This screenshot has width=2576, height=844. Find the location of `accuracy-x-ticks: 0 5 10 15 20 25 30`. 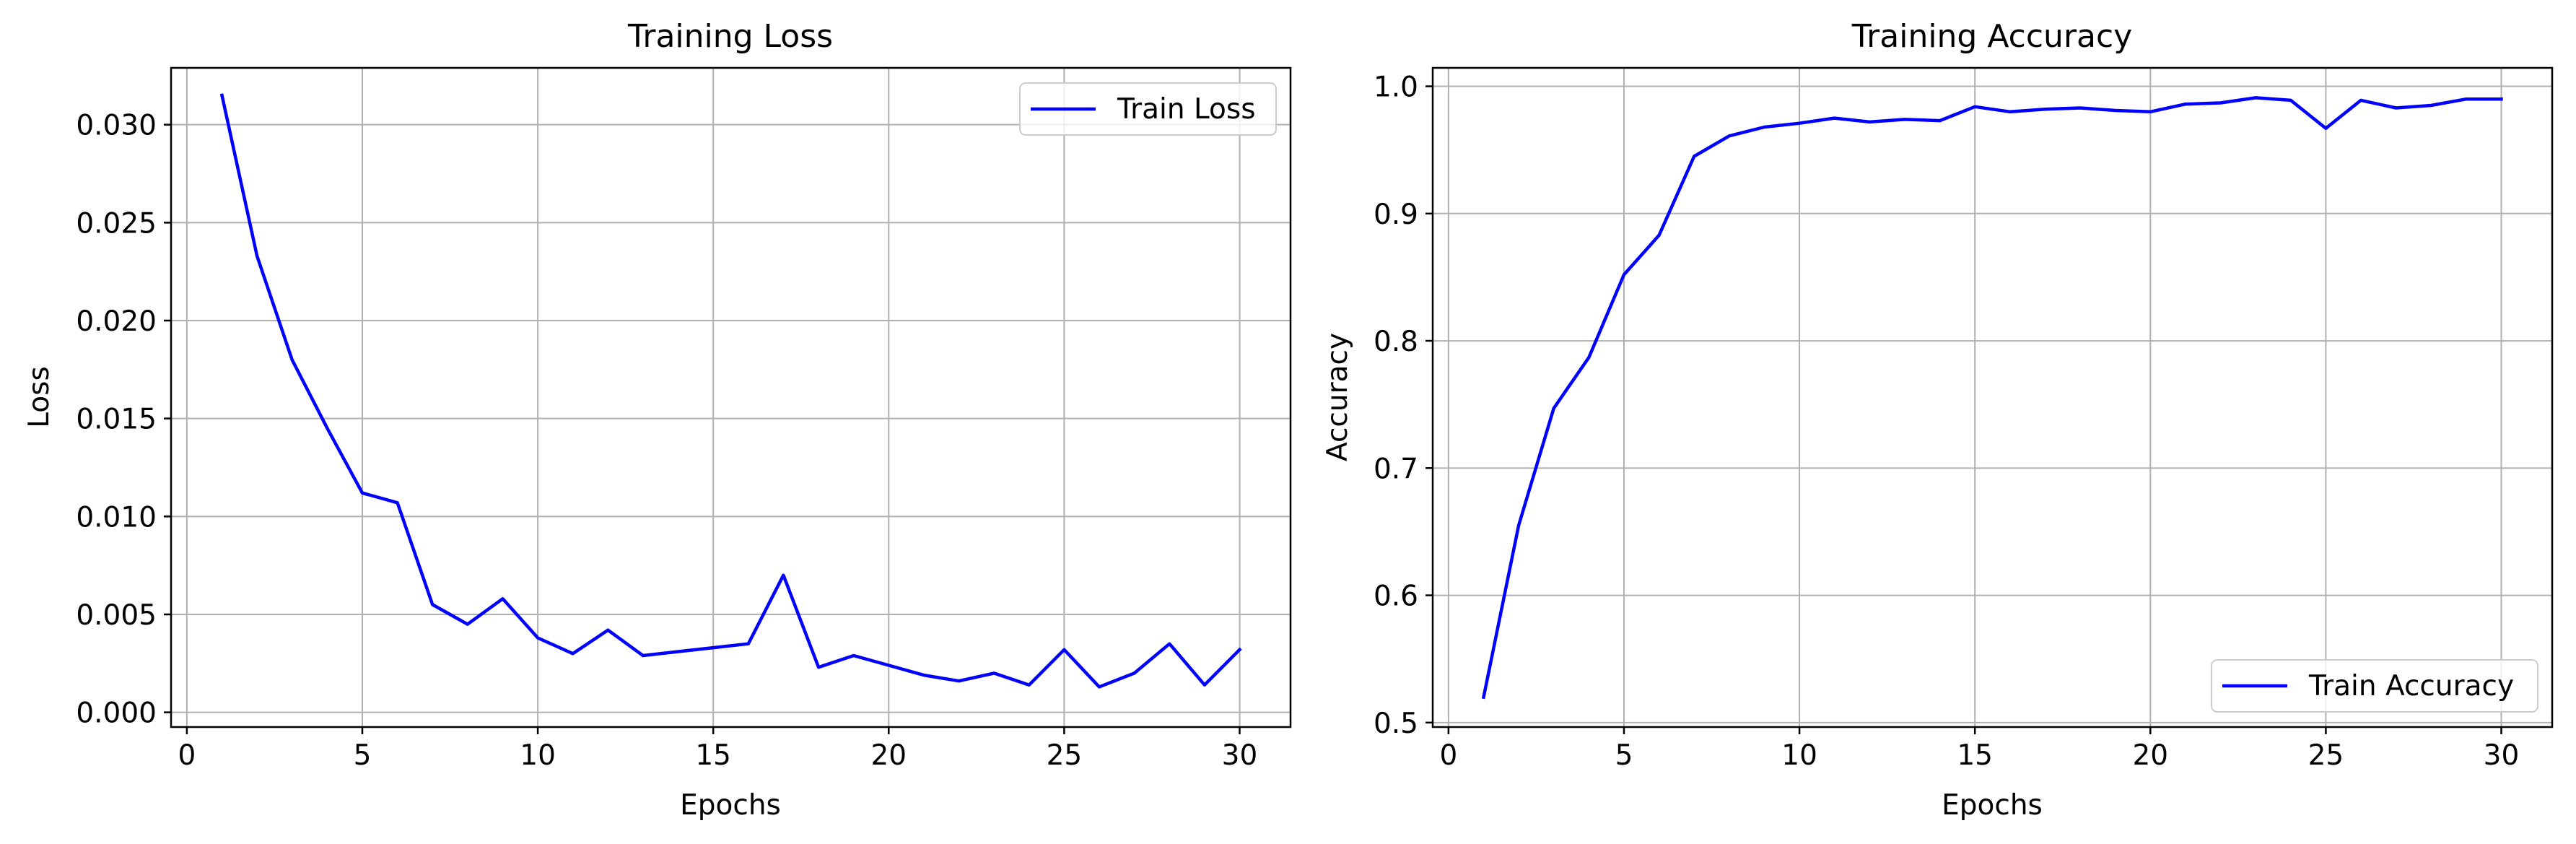

accuracy-x-ticks: 0 5 10 15 20 25 30 is located at coordinates (1979, 749).